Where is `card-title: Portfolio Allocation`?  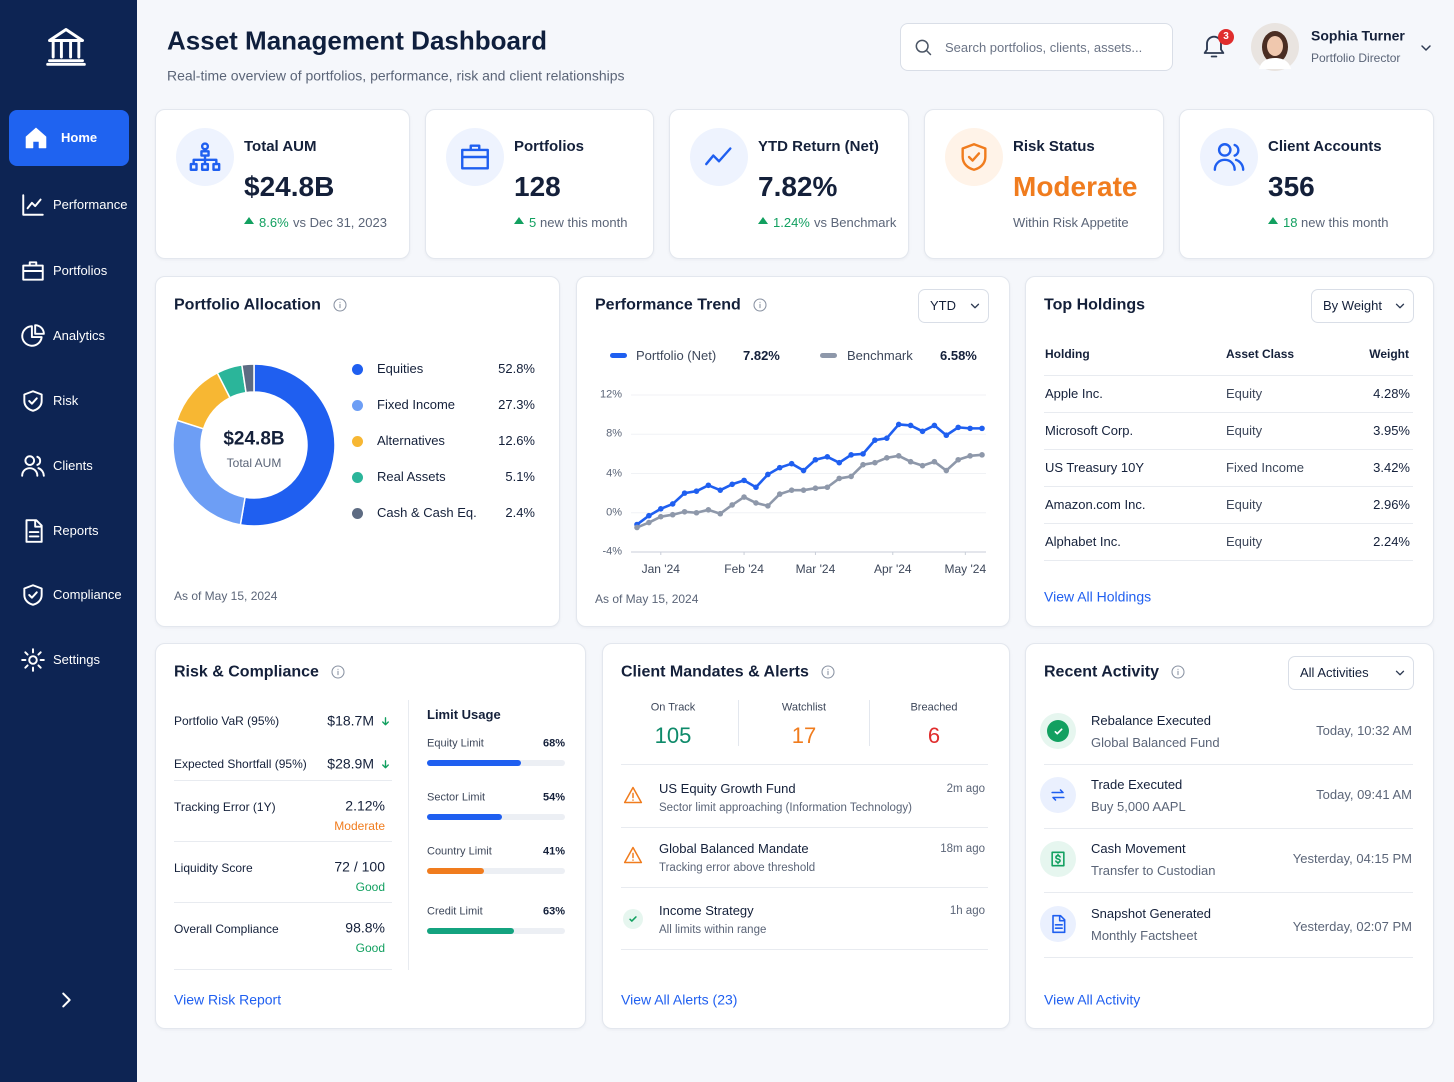 card-title: Portfolio Allocation is located at coordinates (247, 305).